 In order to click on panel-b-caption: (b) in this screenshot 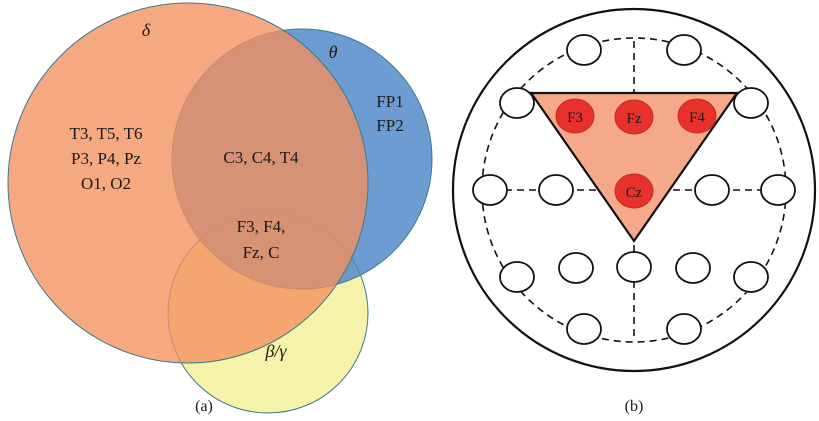, I will do `click(634, 406)`.